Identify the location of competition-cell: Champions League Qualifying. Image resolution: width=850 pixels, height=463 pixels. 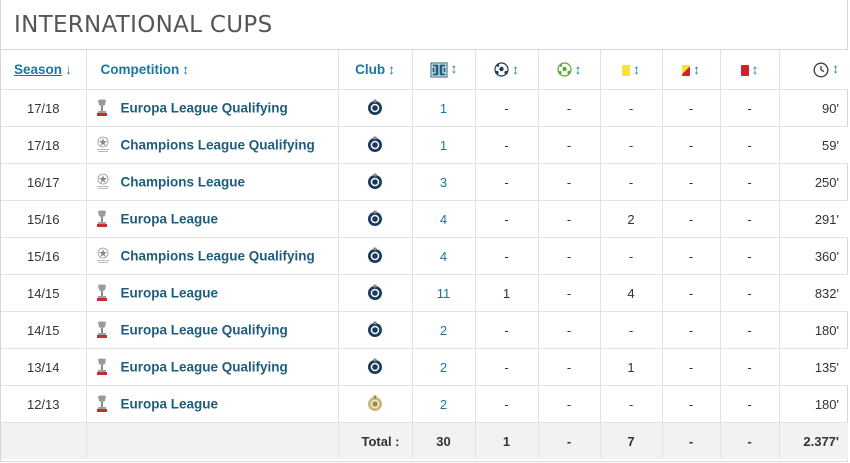
(212, 256).